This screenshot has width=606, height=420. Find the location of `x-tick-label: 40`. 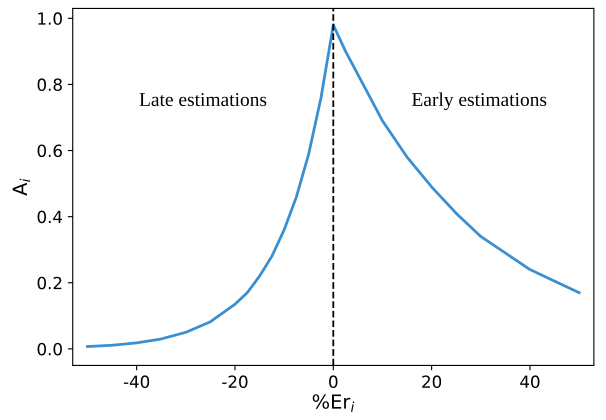

x-tick-label: 40 is located at coordinates (530, 381).